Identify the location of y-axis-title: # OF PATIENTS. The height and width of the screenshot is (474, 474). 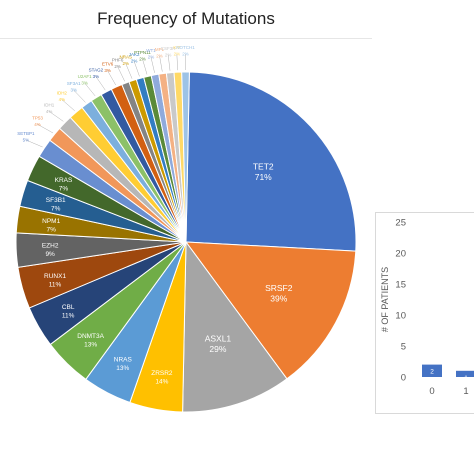
(385, 299).